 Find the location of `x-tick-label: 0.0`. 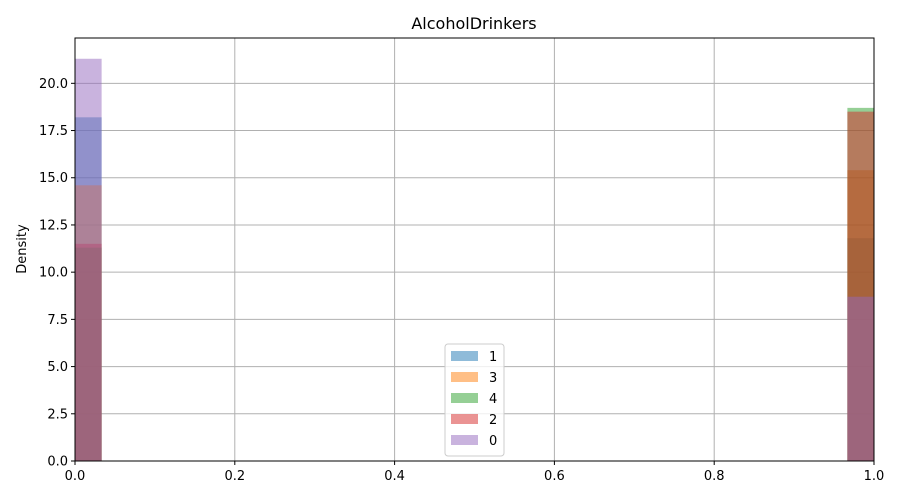

x-tick-label: 0.0 is located at coordinates (75, 476).